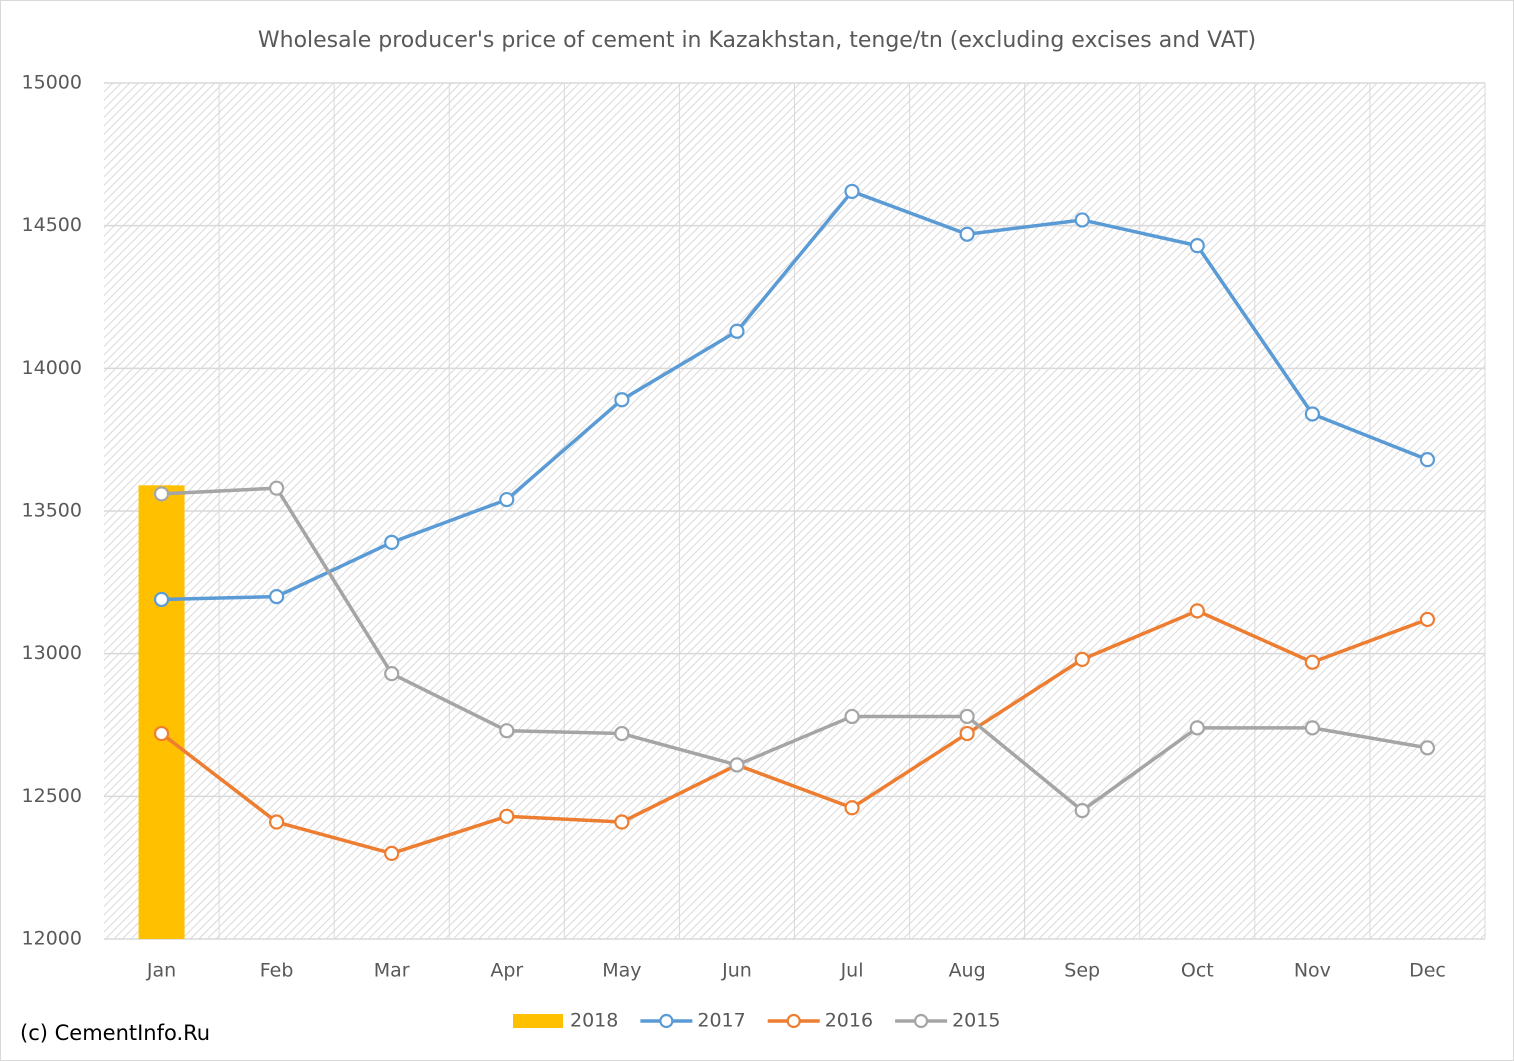 The width and height of the screenshot is (1514, 1061). What do you see at coordinates (161, 712) in the screenshot?
I see `bar` at bounding box center [161, 712].